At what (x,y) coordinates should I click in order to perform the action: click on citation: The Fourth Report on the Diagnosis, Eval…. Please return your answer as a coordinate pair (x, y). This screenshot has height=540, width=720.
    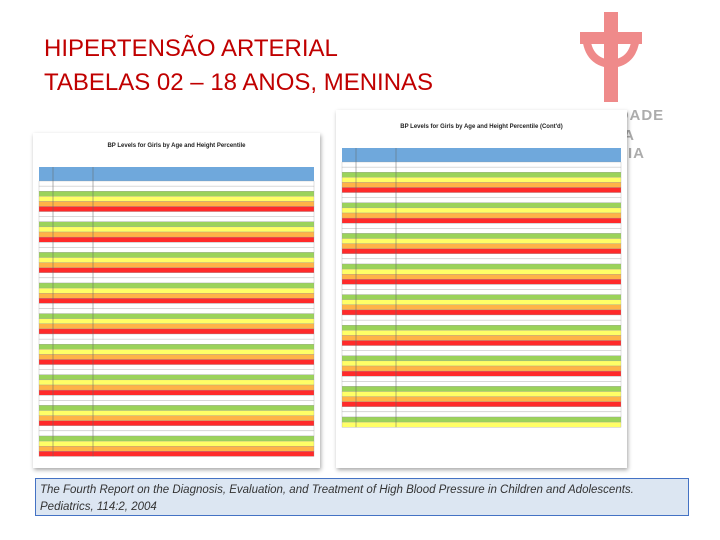
    Looking at the image, I should click on (362, 497).